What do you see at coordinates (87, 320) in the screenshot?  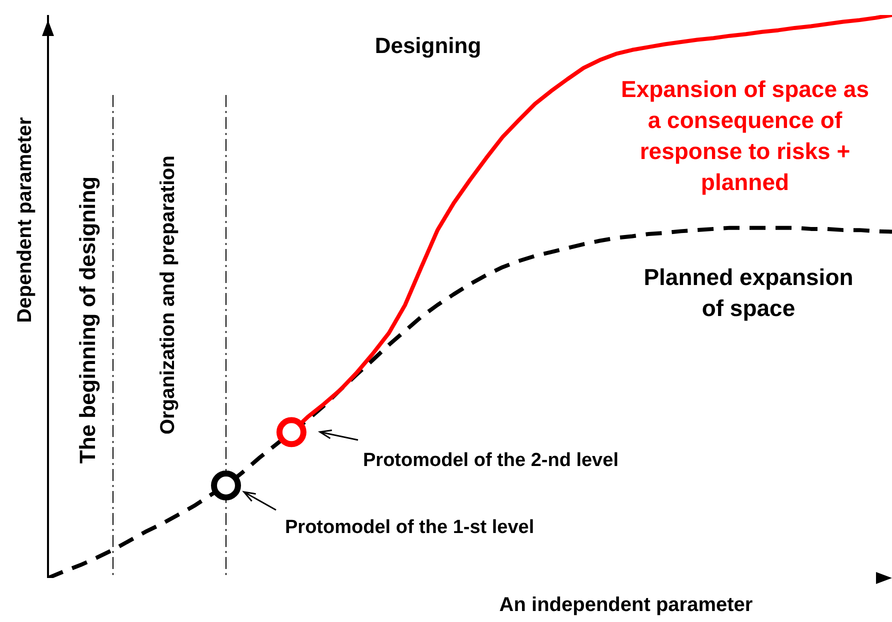 I see `annotation: The beginning of designing` at bounding box center [87, 320].